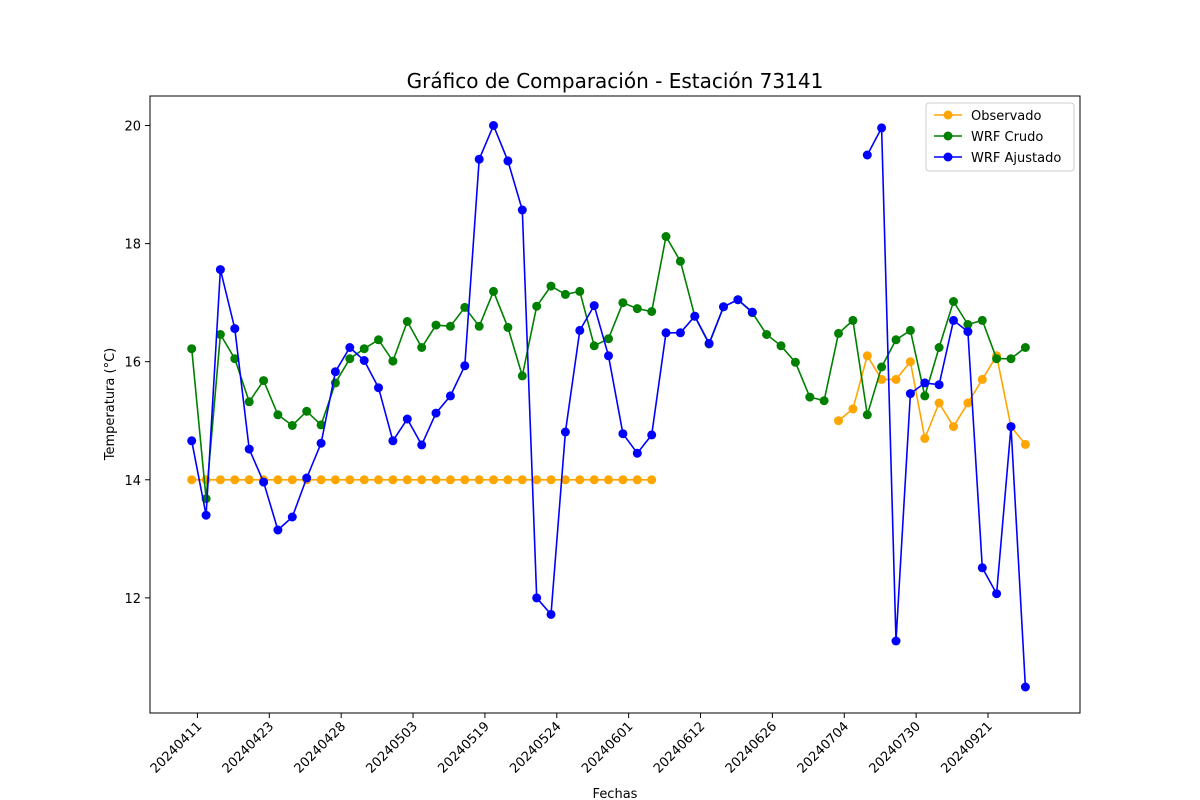  I want to click on x-tick-label-3: 20240503, so click(391, 747).